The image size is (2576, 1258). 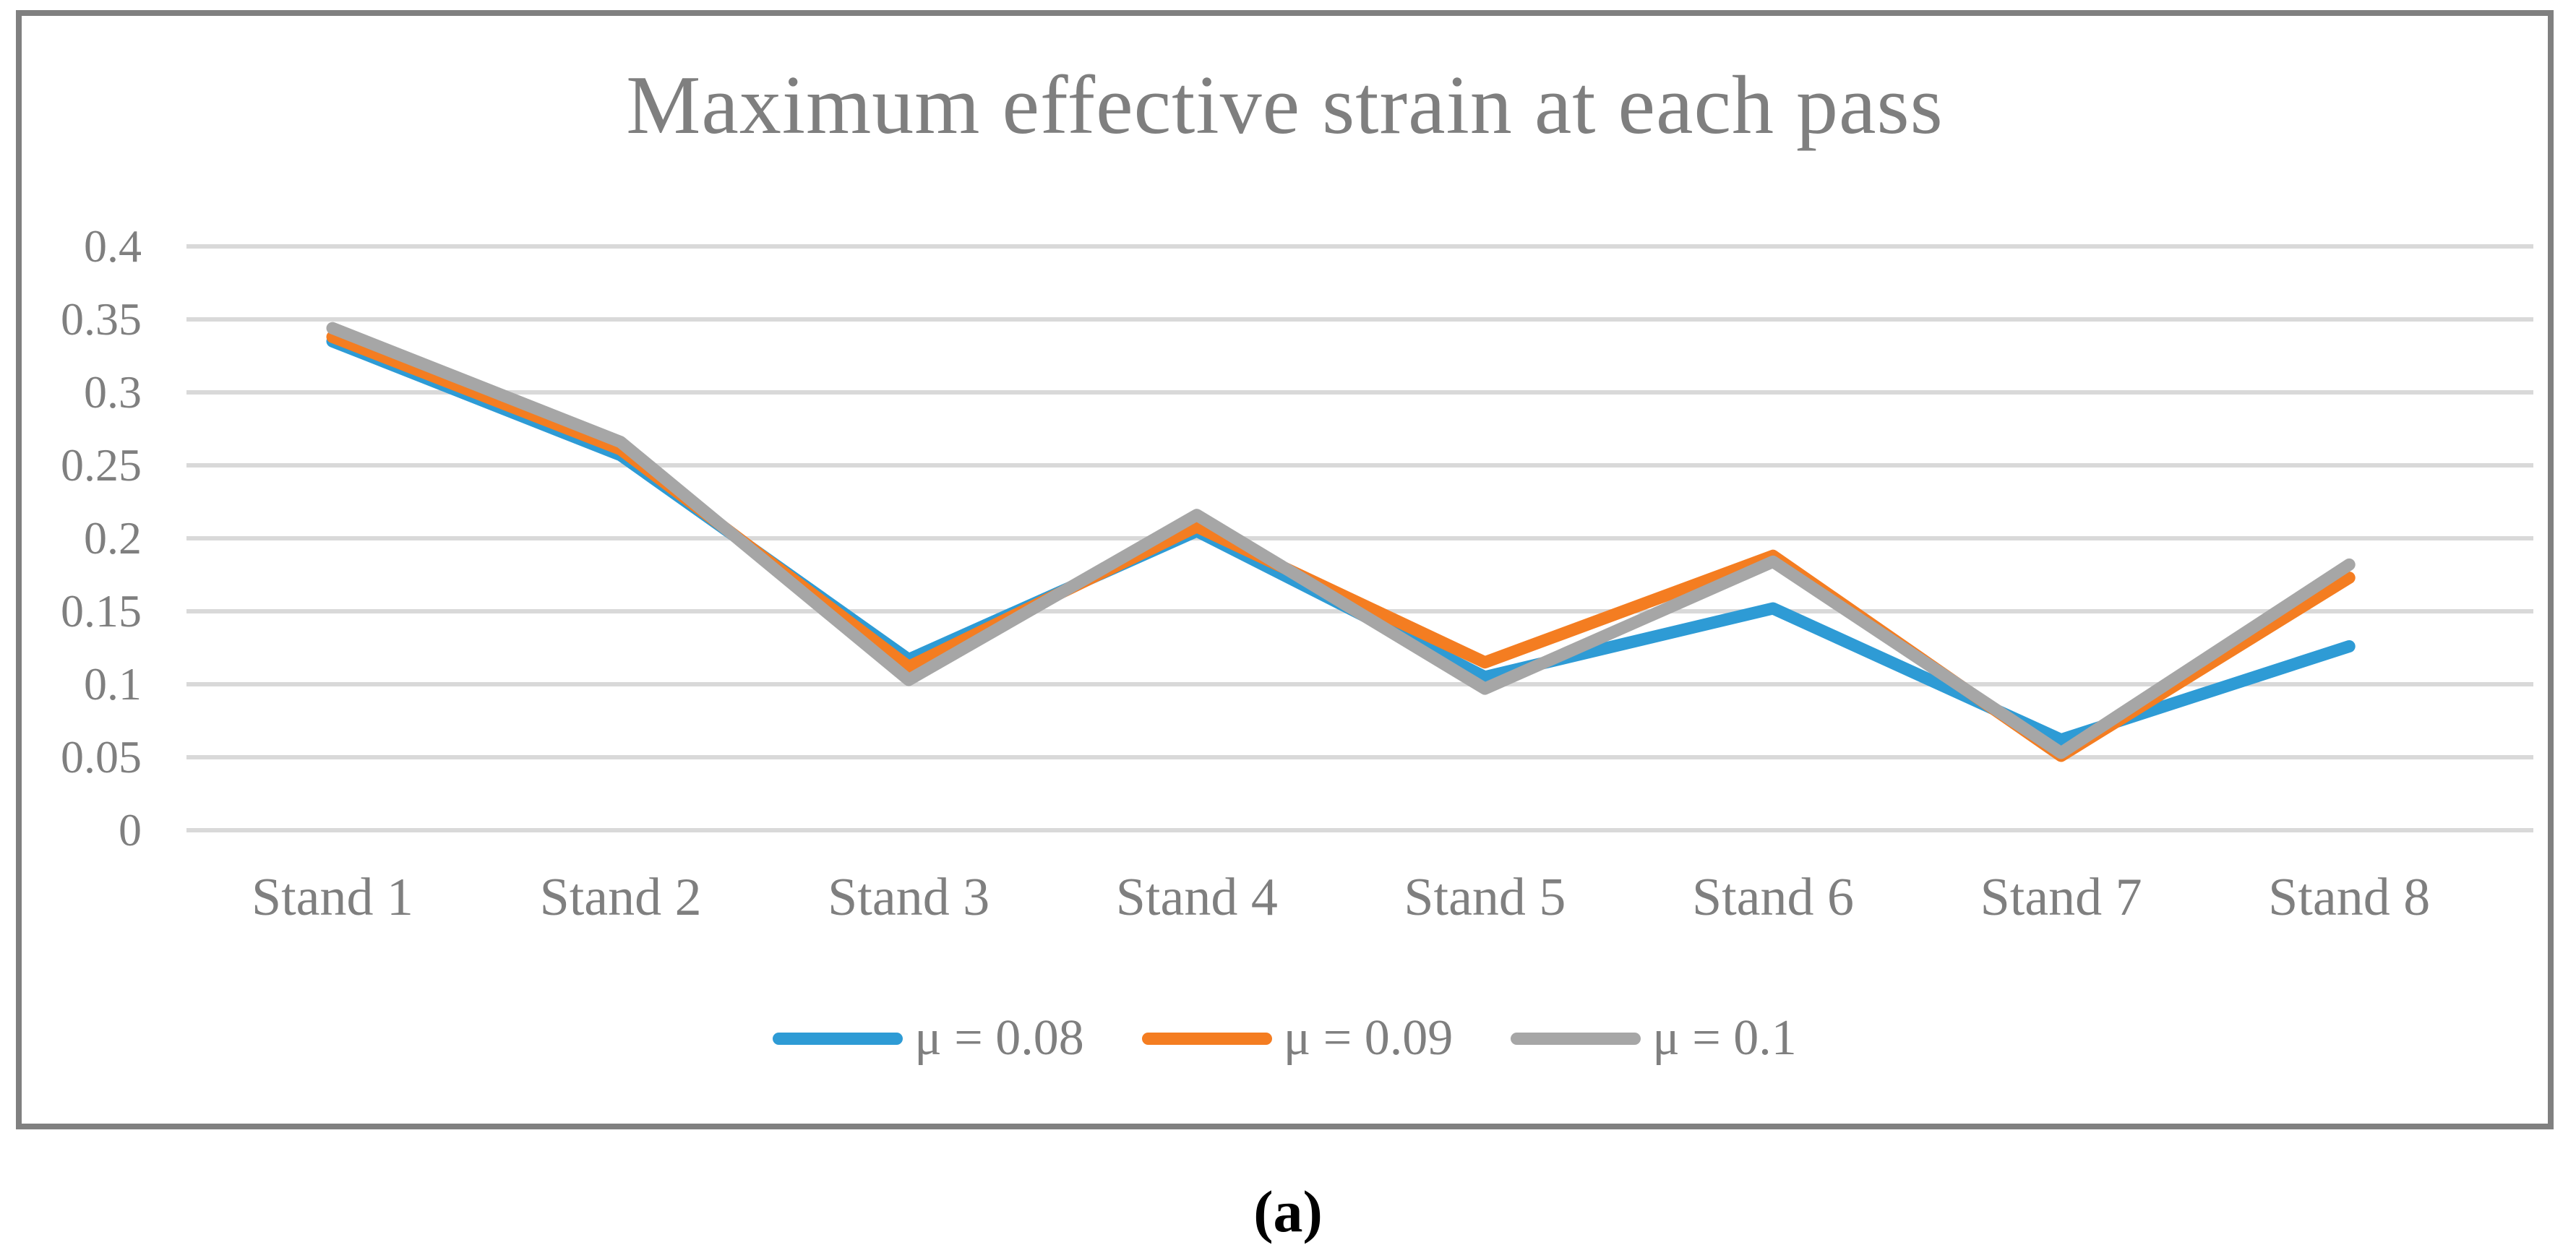 What do you see at coordinates (1369, 1038) in the screenshot?
I see `legend-label: μ = 0.09` at bounding box center [1369, 1038].